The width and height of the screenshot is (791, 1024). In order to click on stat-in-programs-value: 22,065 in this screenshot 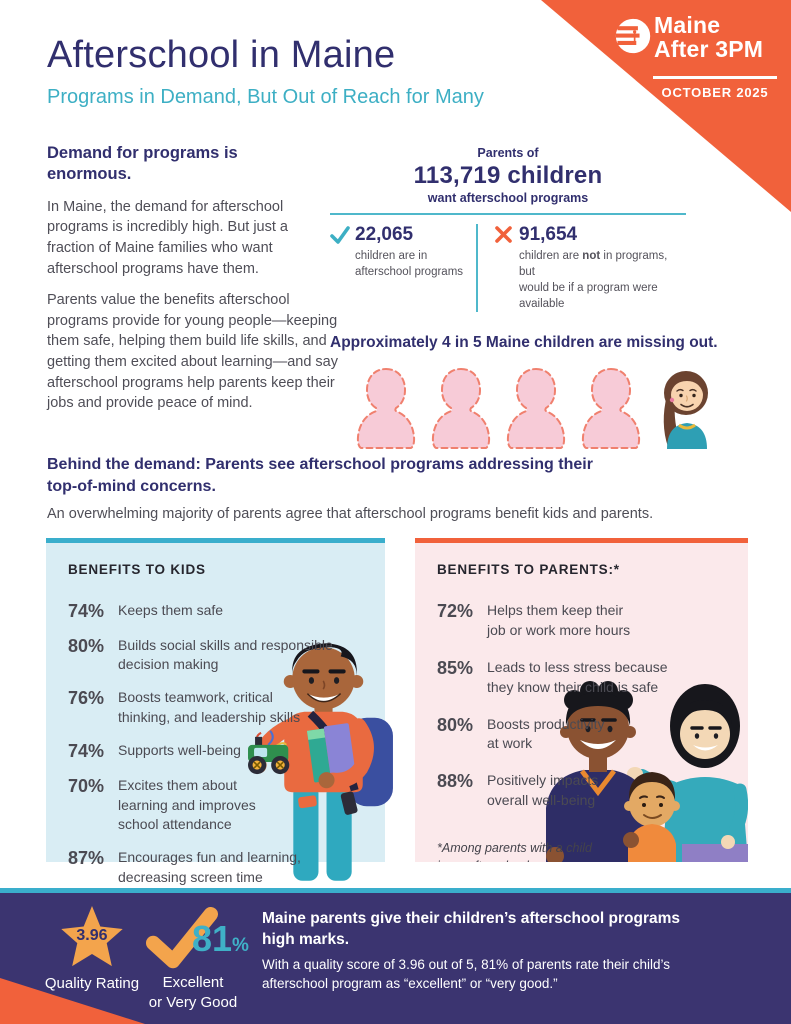, I will do `click(384, 234)`.